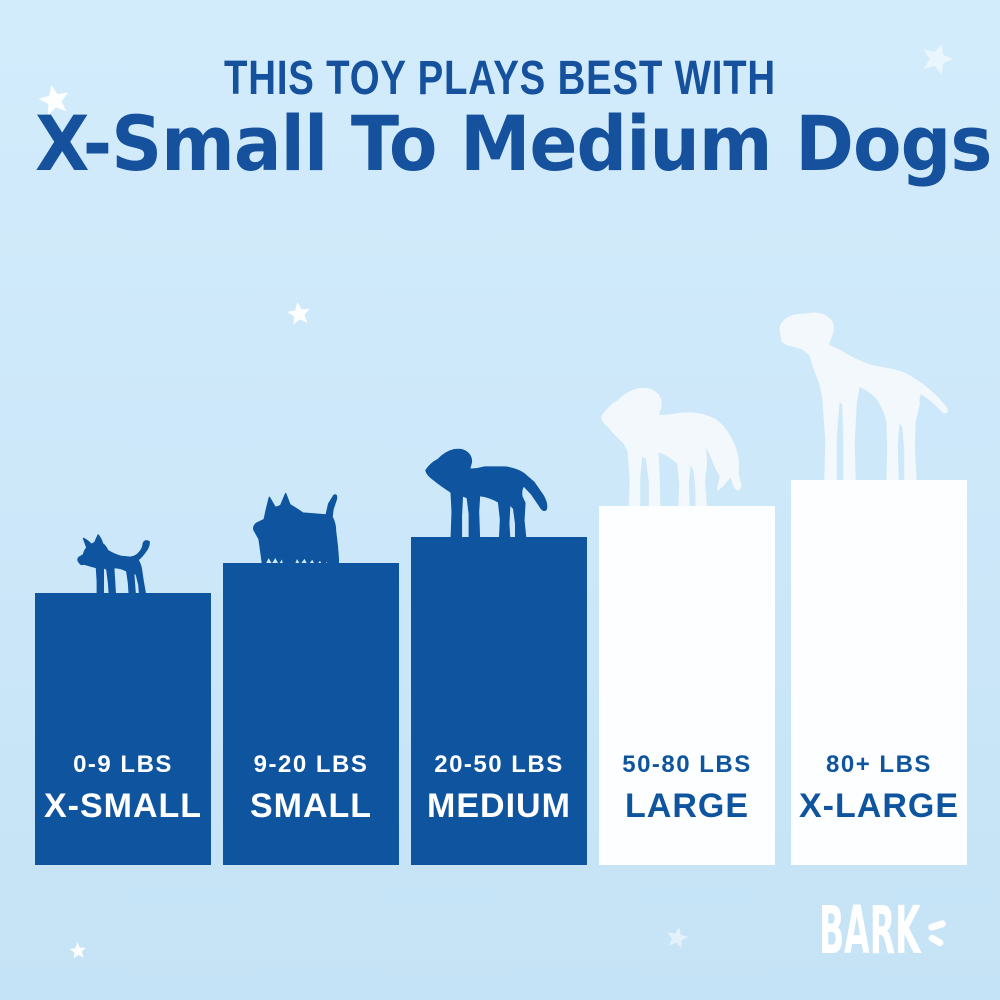 The image size is (1000, 1000). Describe the element at coordinates (687, 685) in the screenshot. I see `size-bar: 50-80 LBS LARGE` at that location.